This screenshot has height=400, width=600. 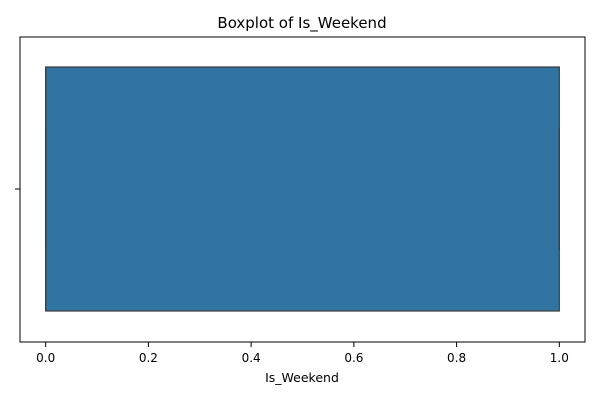 What do you see at coordinates (559, 358) in the screenshot?
I see `x-tick-label-5: 1.0` at bounding box center [559, 358].